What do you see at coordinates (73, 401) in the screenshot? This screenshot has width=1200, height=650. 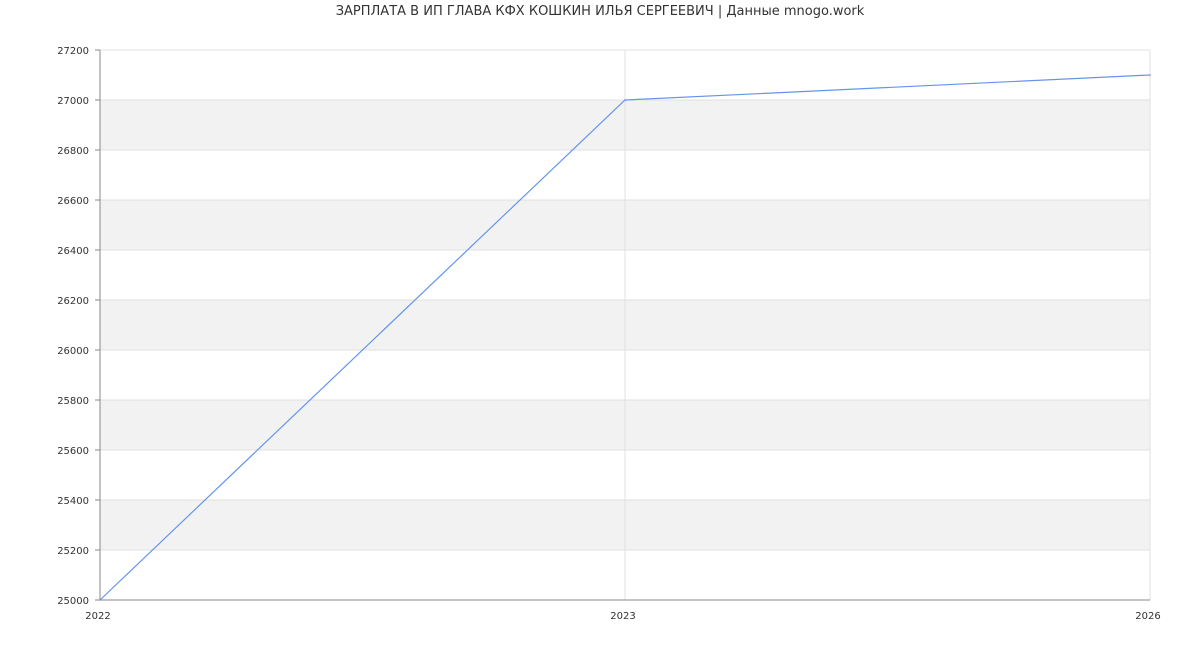 I see `y-tick-label: 25800` at bounding box center [73, 401].